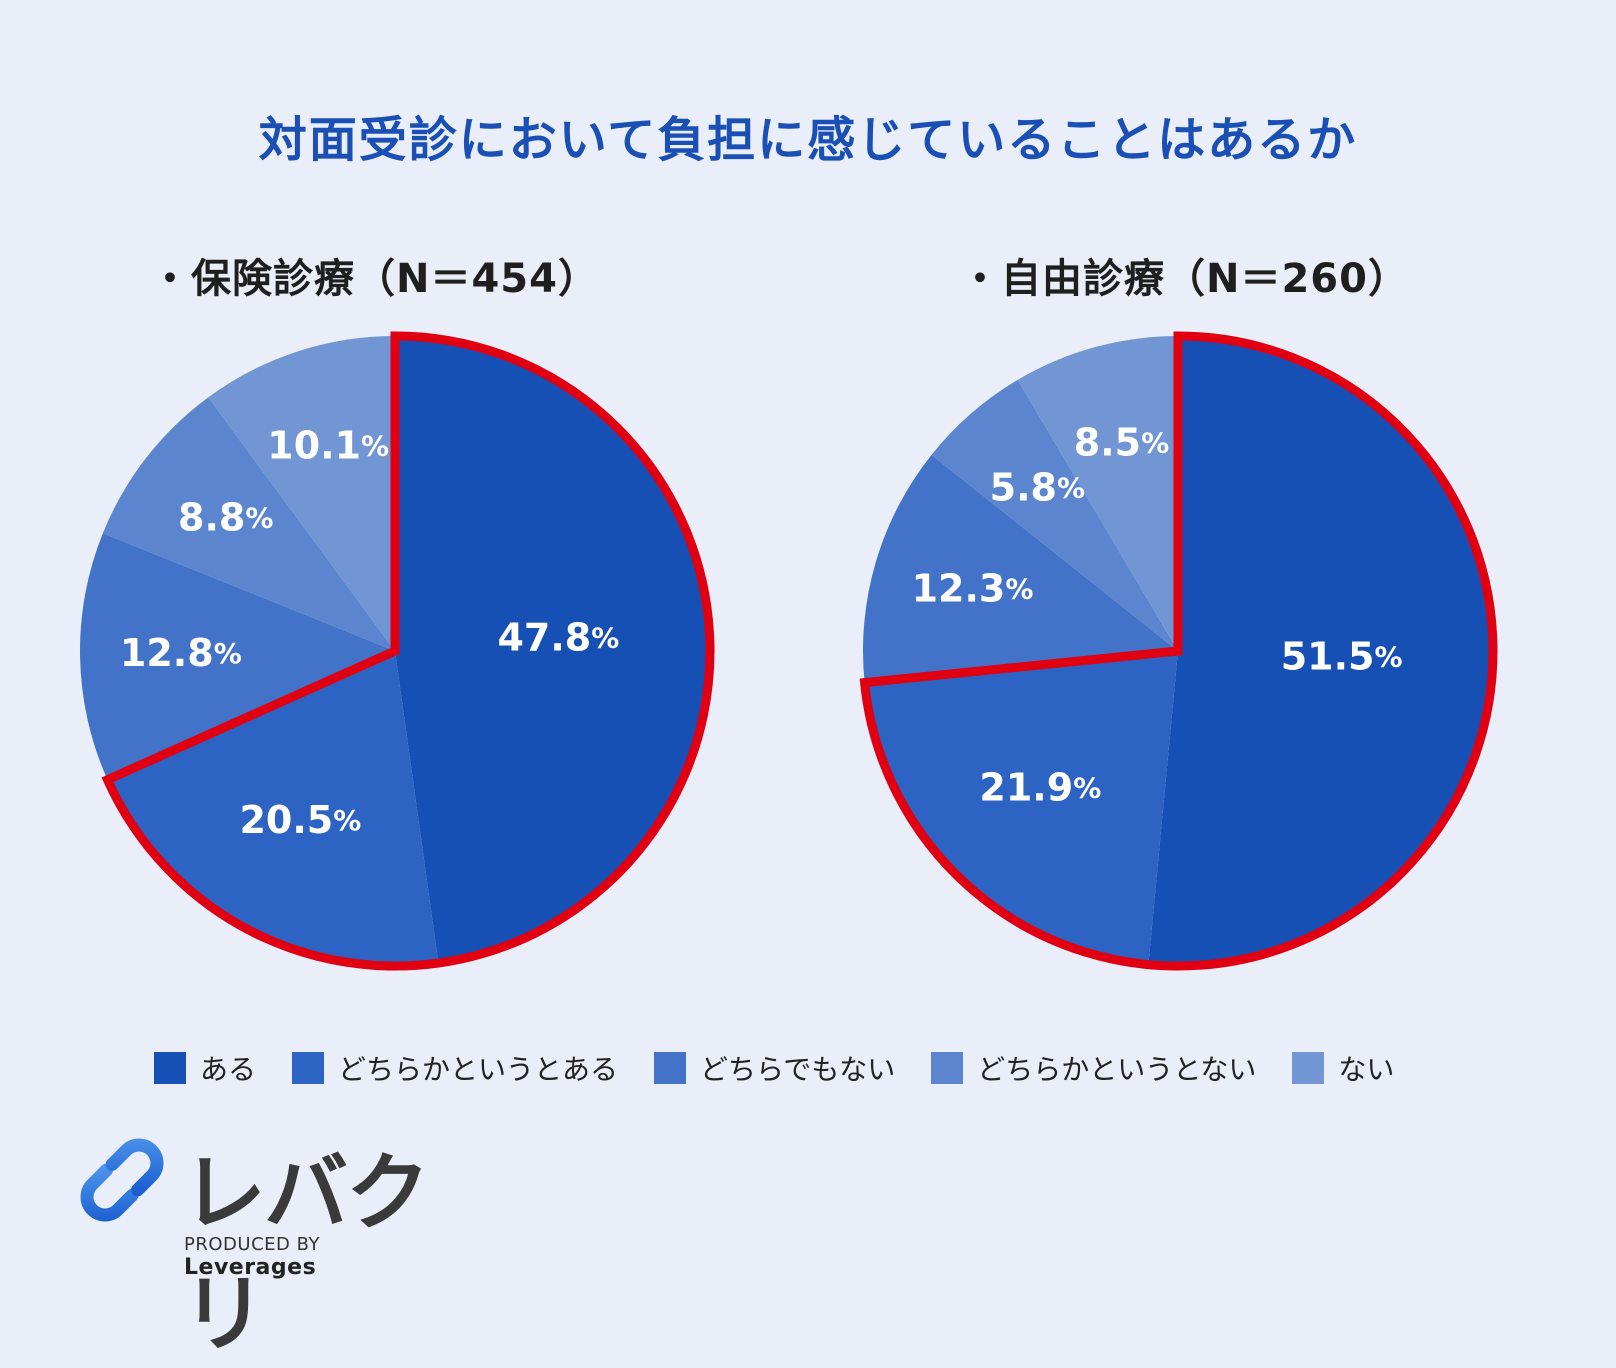 Image resolution: width=1616 pixels, height=1368 pixels. I want to click on data-label-insurance-dochiraka-nai: 8.8%, so click(225, 517).